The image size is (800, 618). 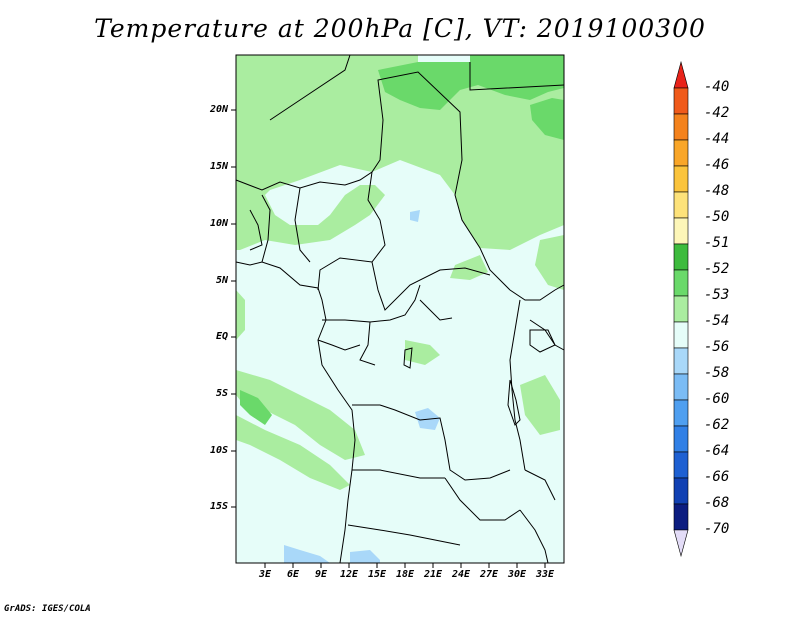 What do you see at coordinates (717, 217) in the screenshot?
I see `colorbar-label: -50` at bounding box center [717, 217].